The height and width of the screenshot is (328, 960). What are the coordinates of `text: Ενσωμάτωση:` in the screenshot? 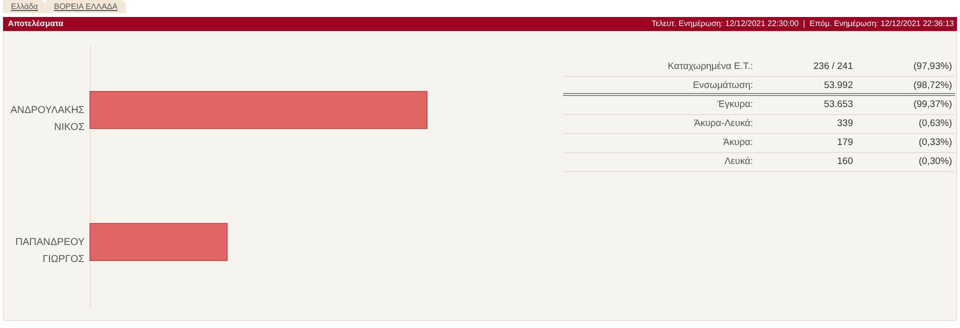 It's located at (722, 85).